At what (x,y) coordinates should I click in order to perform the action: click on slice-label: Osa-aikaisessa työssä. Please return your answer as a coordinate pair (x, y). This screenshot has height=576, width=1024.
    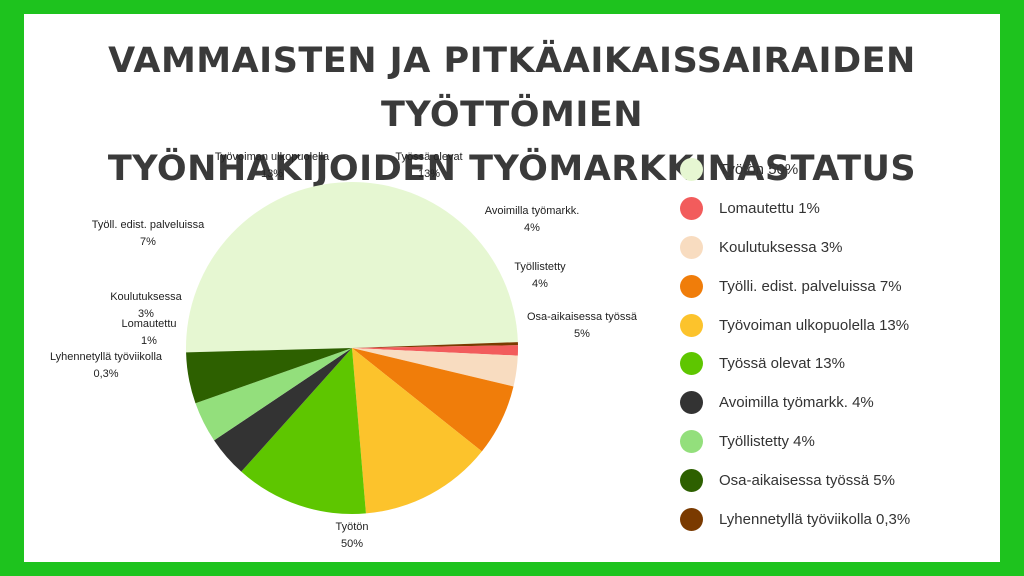
    Looking at the image, I should click on (582, 317).